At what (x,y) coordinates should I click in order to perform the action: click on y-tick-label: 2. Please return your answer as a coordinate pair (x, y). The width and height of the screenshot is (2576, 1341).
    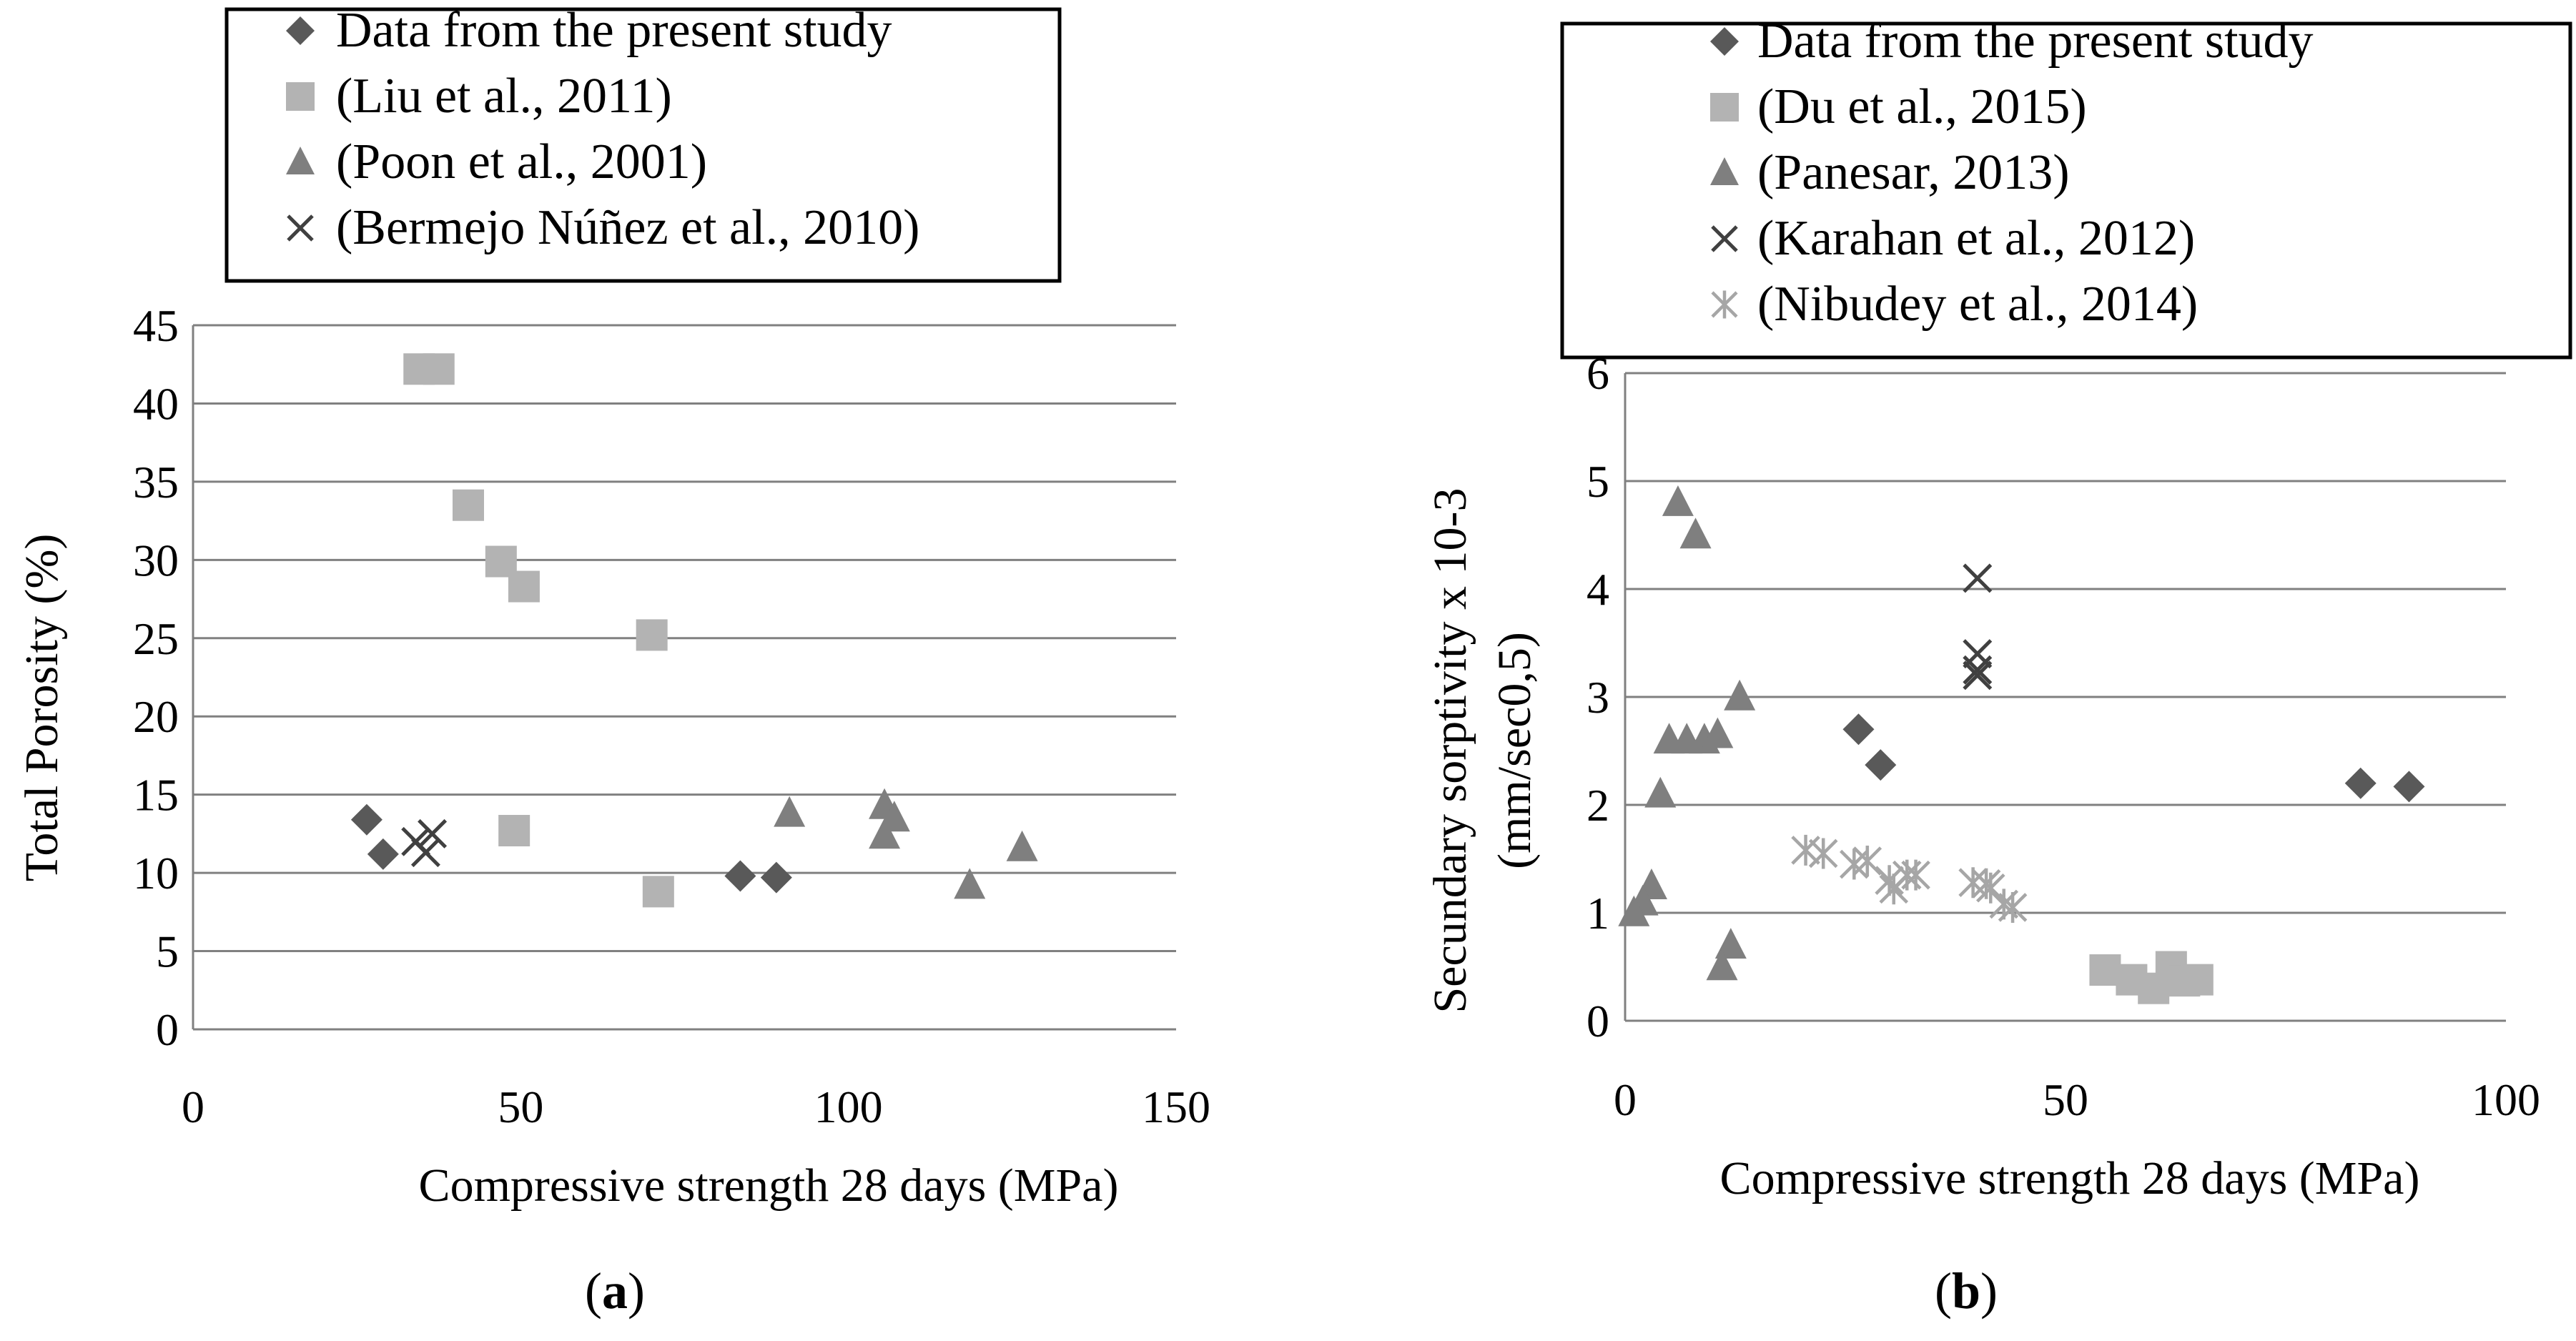
    Looking at the image, I should click on (1597, 805).